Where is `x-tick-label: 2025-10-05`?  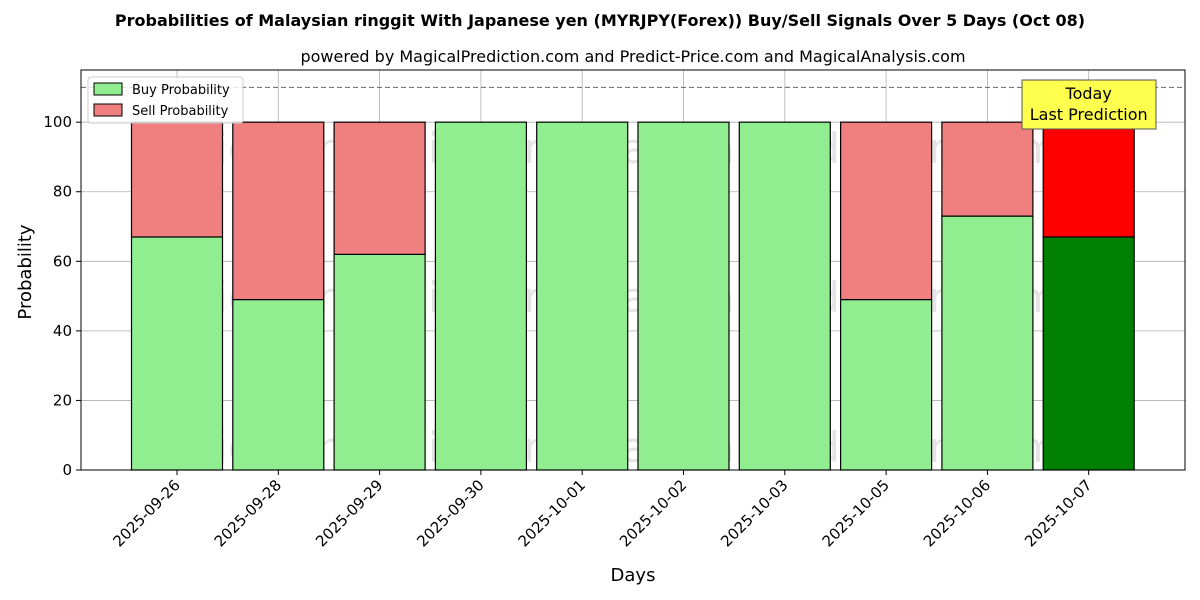 x-tick-label: 2025-10-05 is located at coordinates (856, 513).